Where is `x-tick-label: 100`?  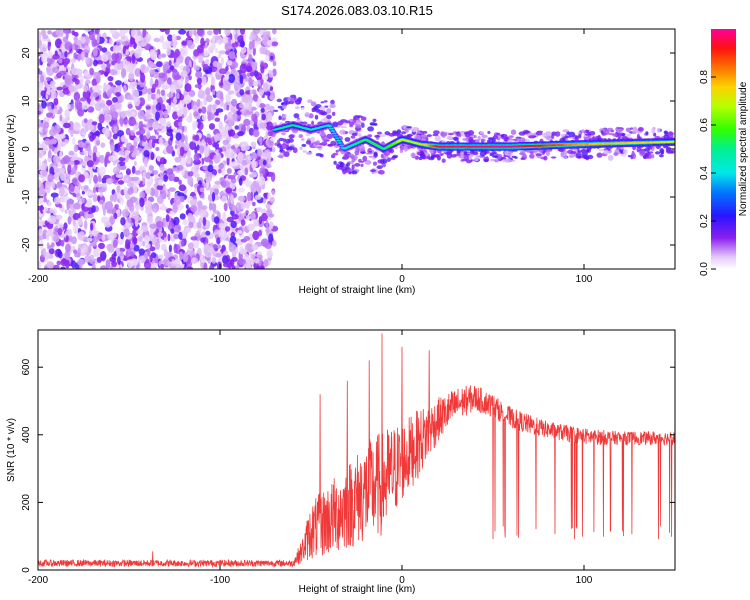
x-tick-label: 100 is located at coordinates (584, 580).